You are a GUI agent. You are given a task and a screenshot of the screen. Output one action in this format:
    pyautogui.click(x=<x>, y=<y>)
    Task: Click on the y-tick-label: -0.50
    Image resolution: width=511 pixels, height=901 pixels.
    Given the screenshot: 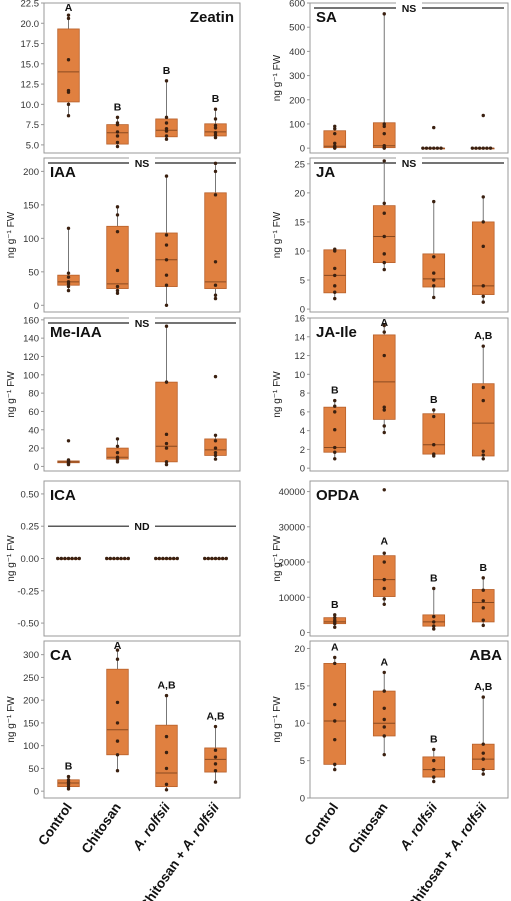 What is the action you would take?
    pyautogui.click(x=28, y=624)
    